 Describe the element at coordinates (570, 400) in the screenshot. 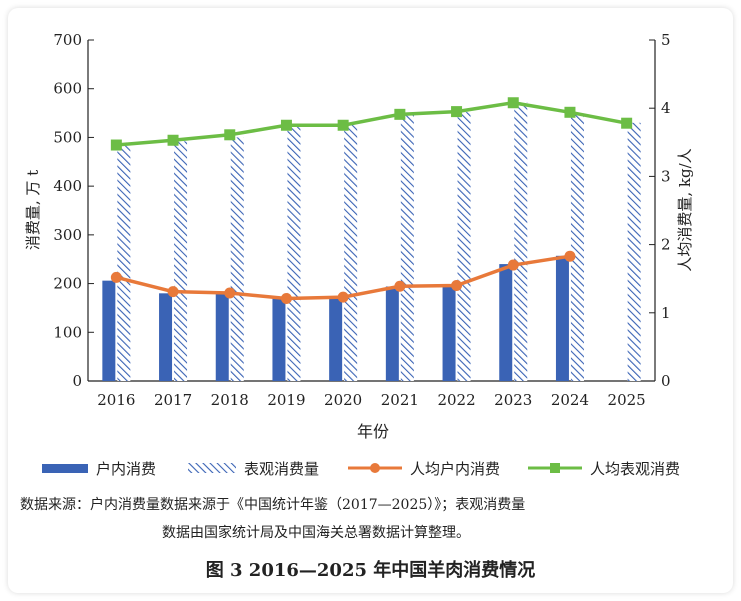

I see `x-tick-label: 2024` at that location.